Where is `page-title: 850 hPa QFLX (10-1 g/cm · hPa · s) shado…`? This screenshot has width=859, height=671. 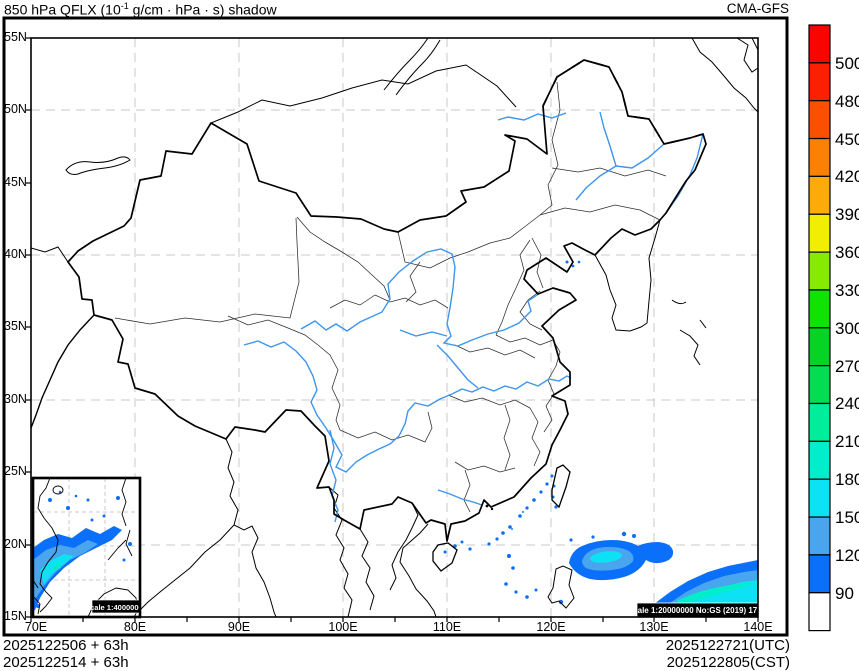
page-title: 850 hPa QFLX (10-1 g/cm · hPa · s) shado… is located at coordinates (140, 9).